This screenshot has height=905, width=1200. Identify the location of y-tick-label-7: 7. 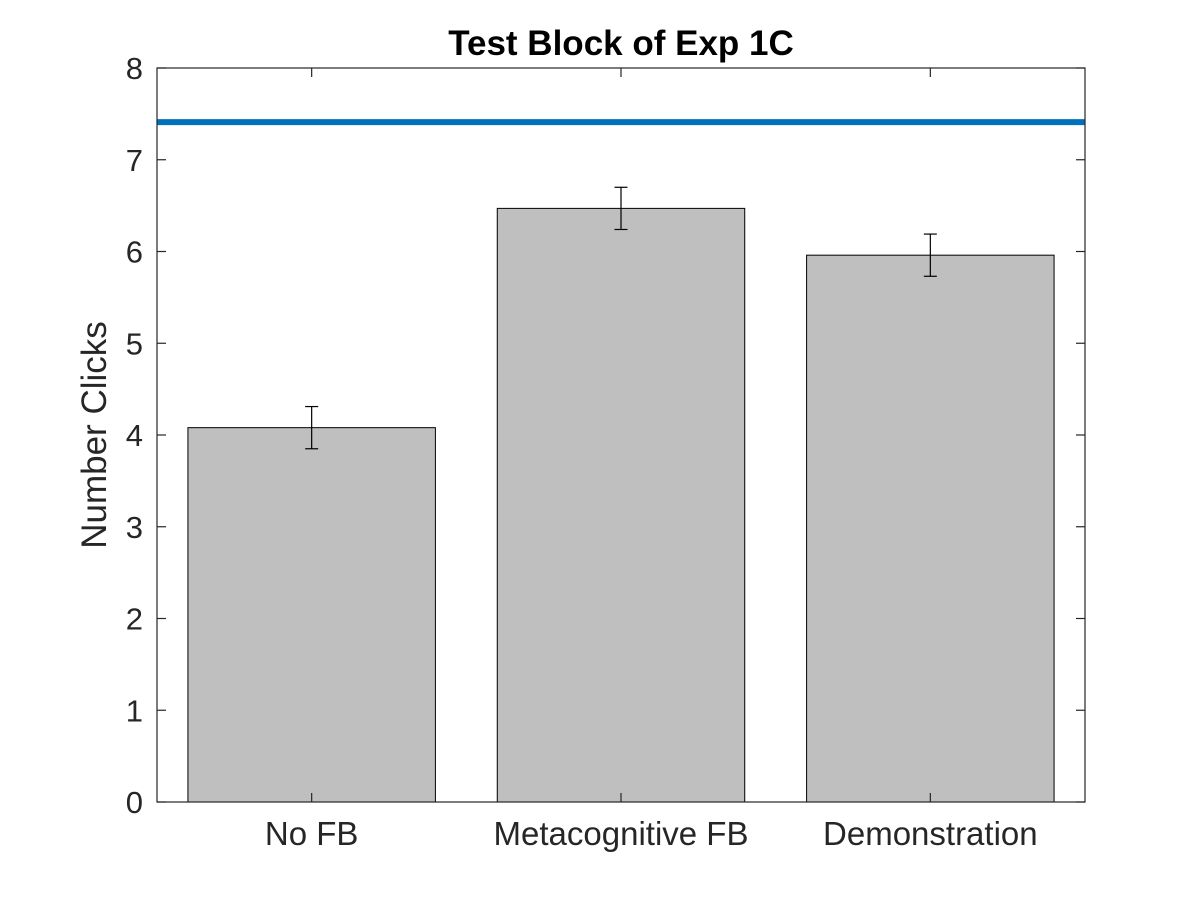
(134, 160).